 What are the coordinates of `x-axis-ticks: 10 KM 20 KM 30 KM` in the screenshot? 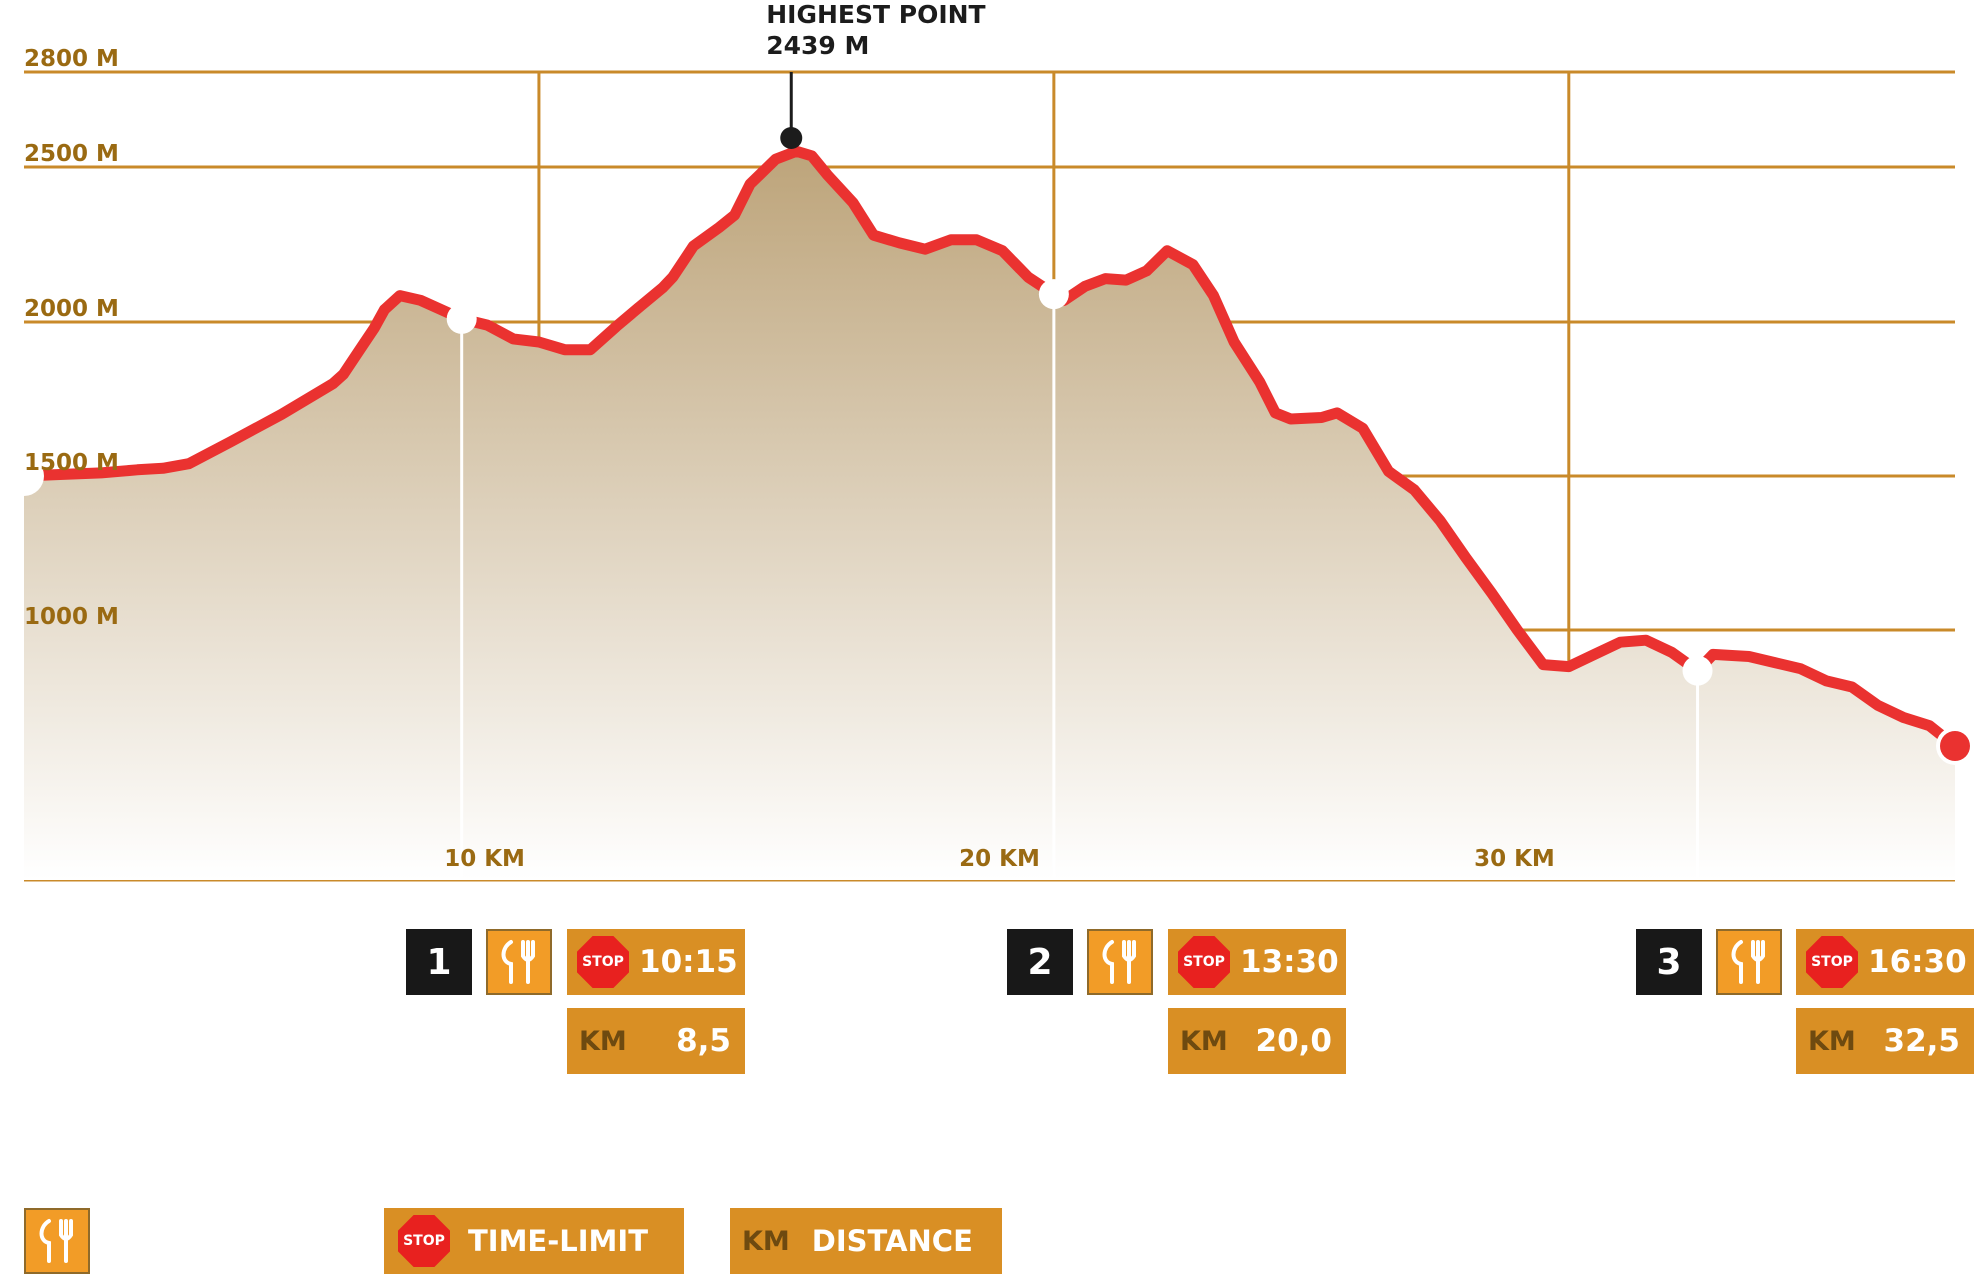 It's located at (999, 859).